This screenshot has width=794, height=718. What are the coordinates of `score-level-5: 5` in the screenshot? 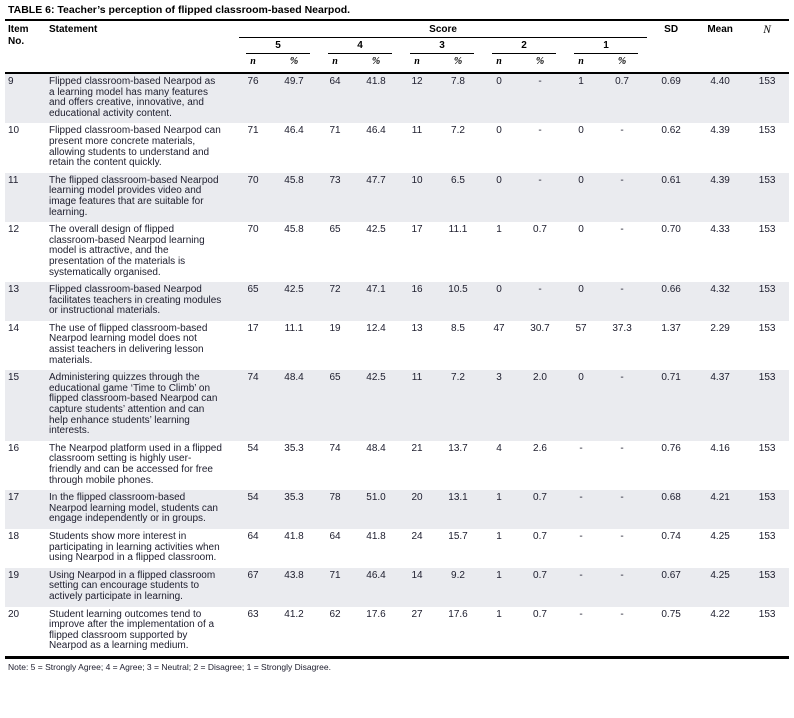 It's located at (278, 46).